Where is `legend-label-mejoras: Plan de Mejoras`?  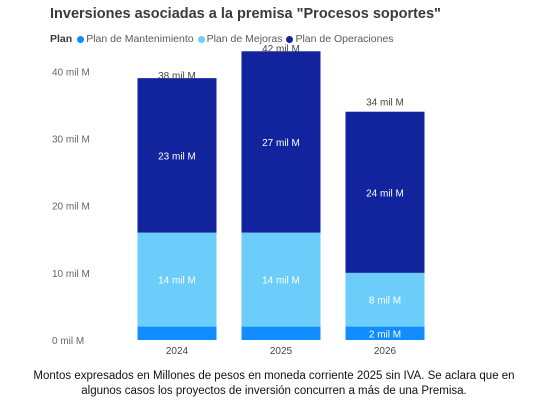 legend-label-mejoras: Plan de Mejoras is located at coordinates (244, 39).